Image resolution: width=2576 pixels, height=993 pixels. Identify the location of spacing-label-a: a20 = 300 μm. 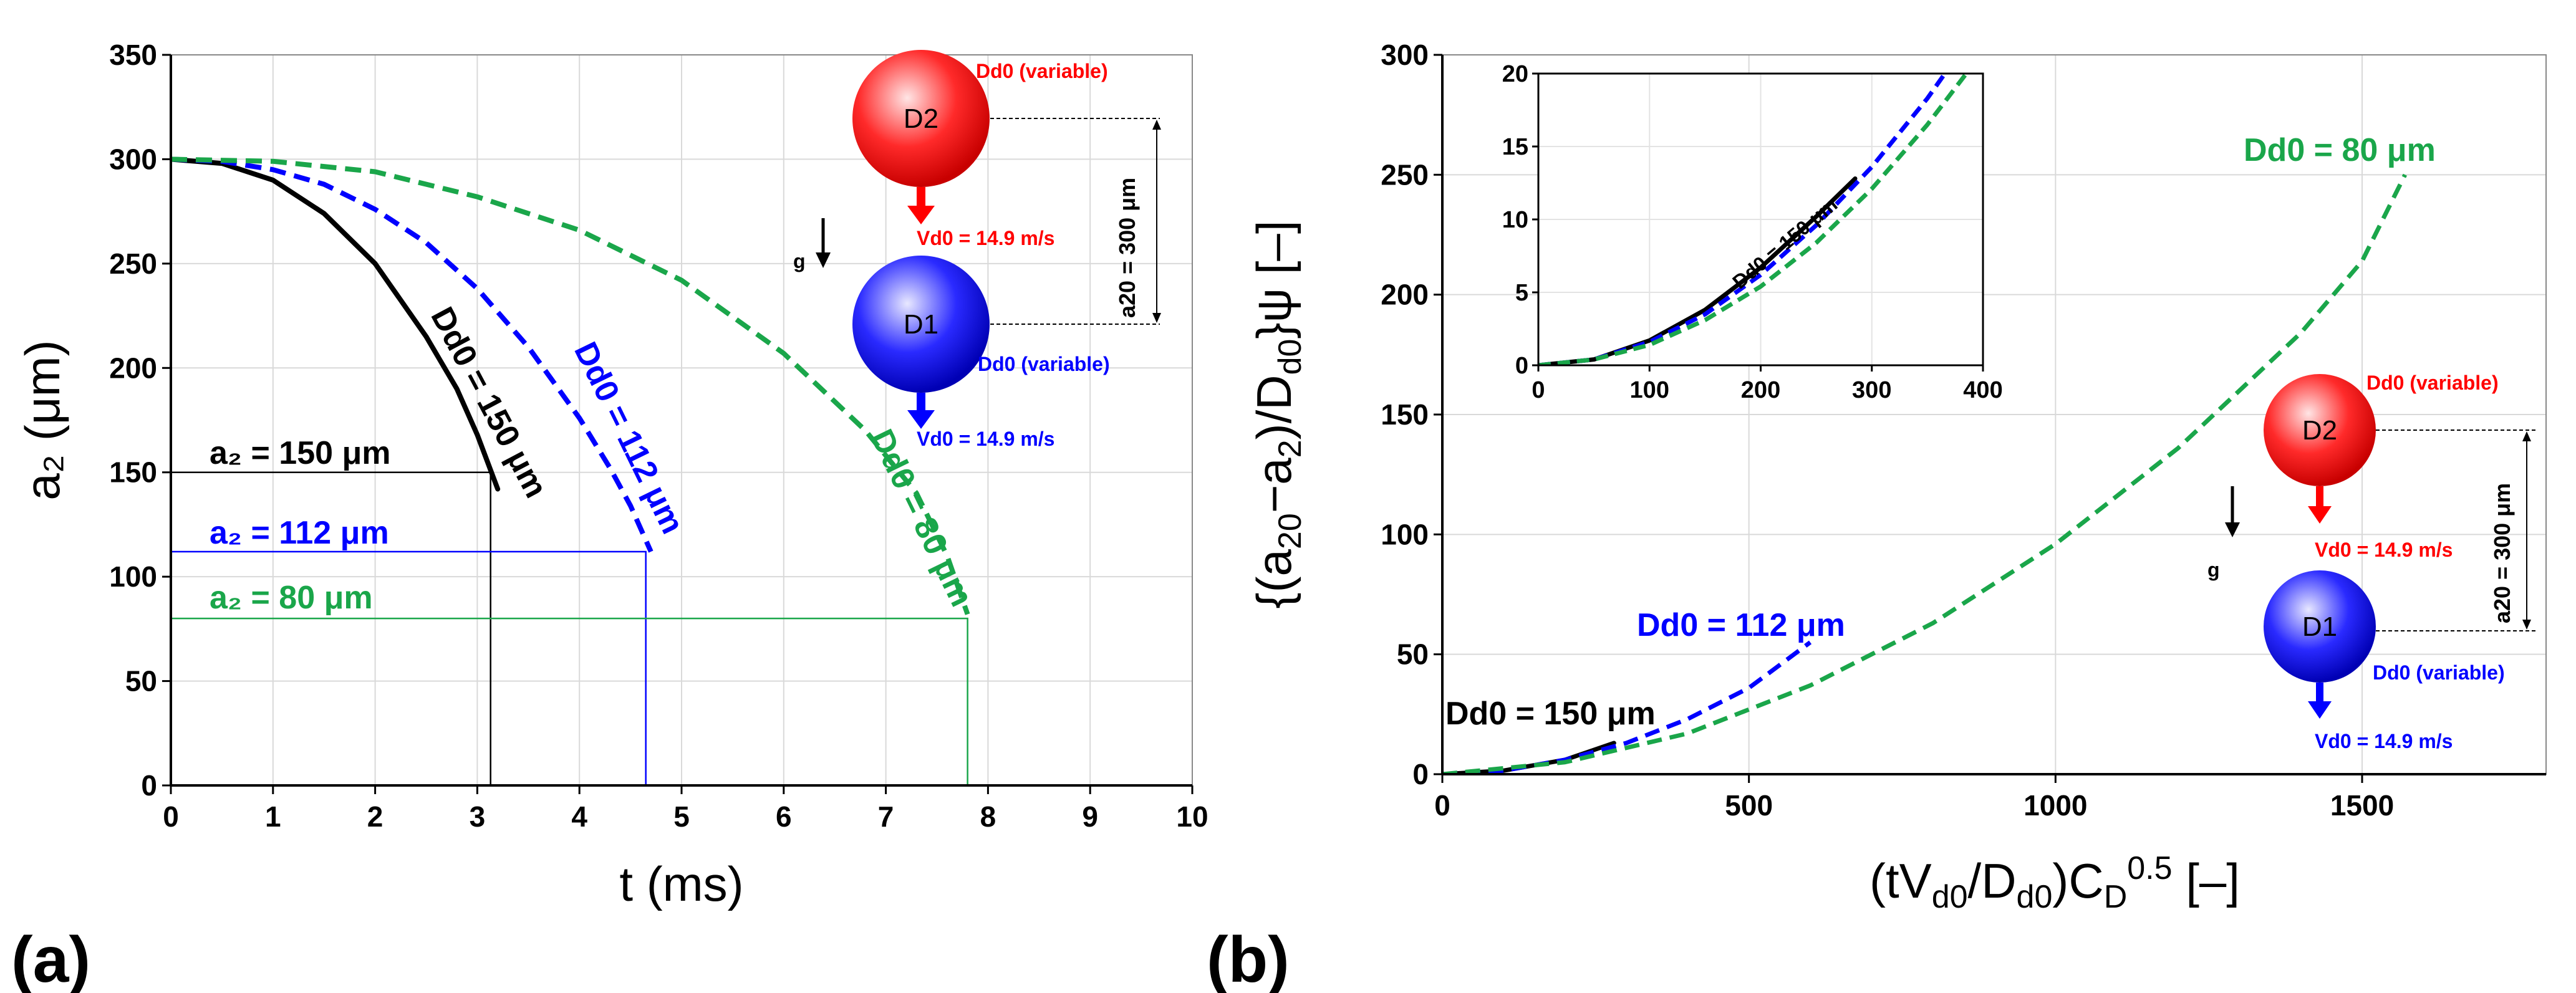
(1127, 248).